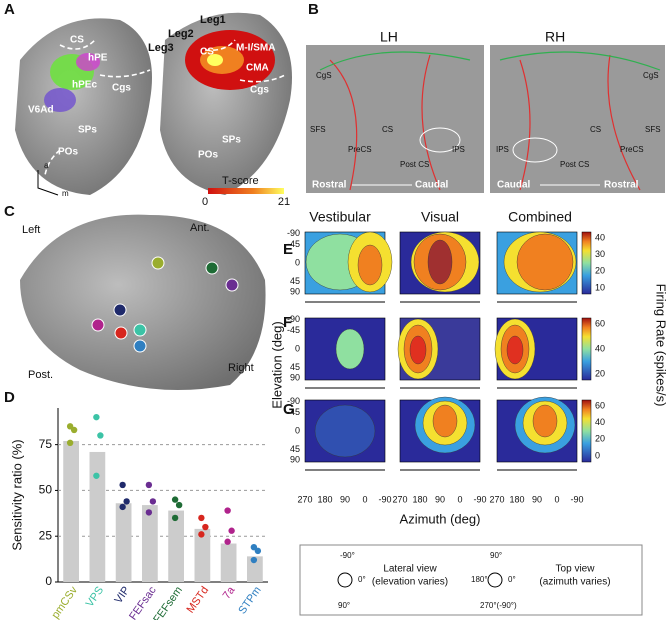 The height and width of the screenshot is (620, 670). I want to click on sulcus-label: IPS, so click(458, 149).